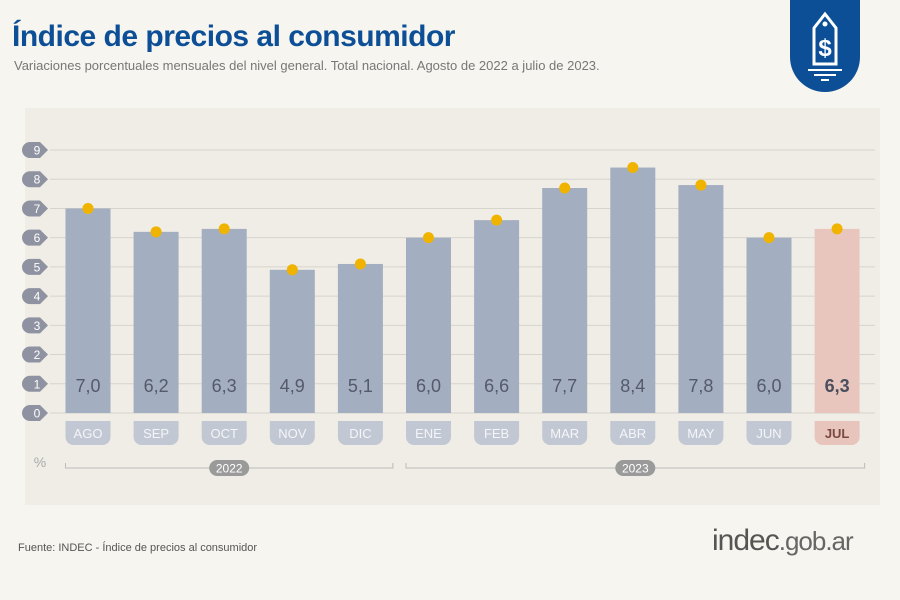 The image size is (900, 600). Describe the element at coordinates (565, 300) in the screenshot. I see `bar-mar` at that location.